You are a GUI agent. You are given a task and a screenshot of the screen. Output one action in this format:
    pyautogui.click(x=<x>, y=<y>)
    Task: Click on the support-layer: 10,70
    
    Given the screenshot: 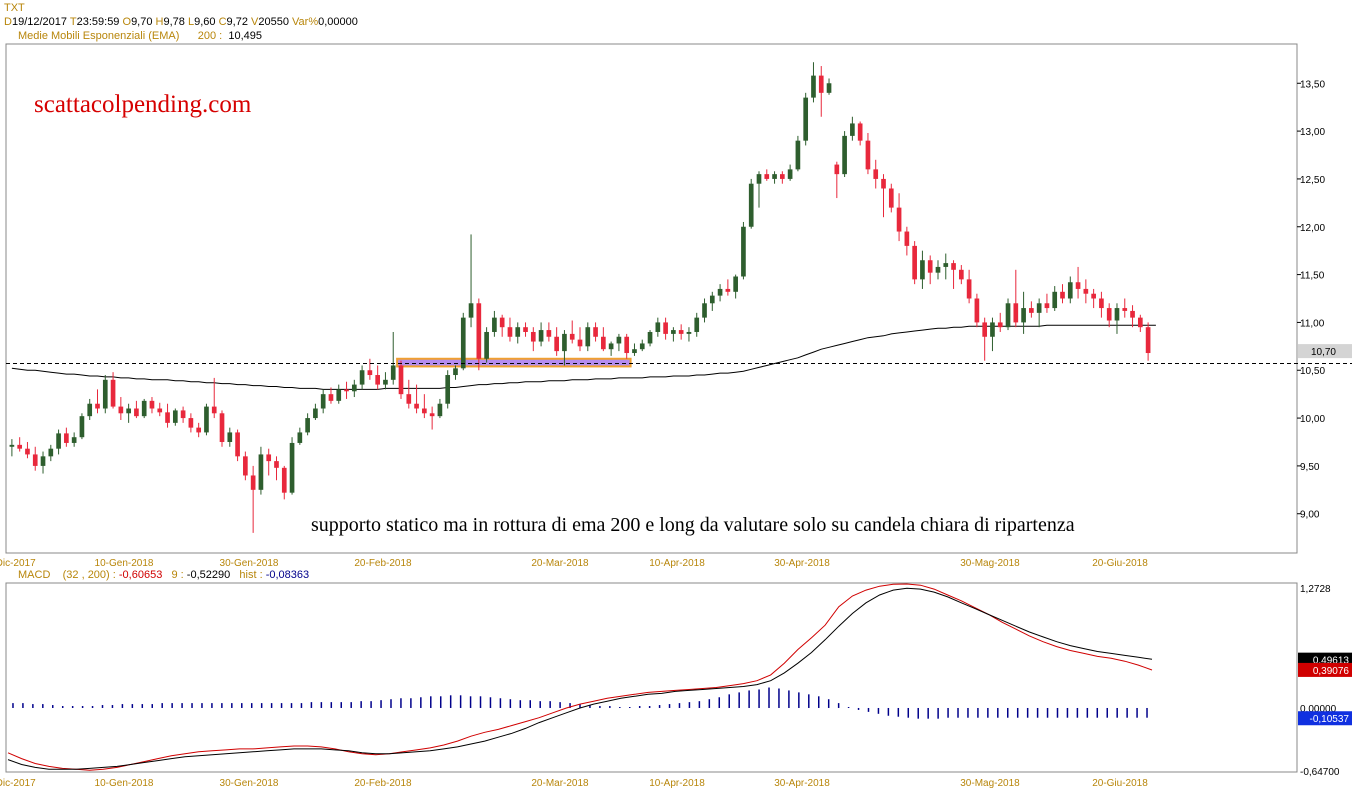 What is the action you would take?
    pyautogui.click(x=679, y=354)
    